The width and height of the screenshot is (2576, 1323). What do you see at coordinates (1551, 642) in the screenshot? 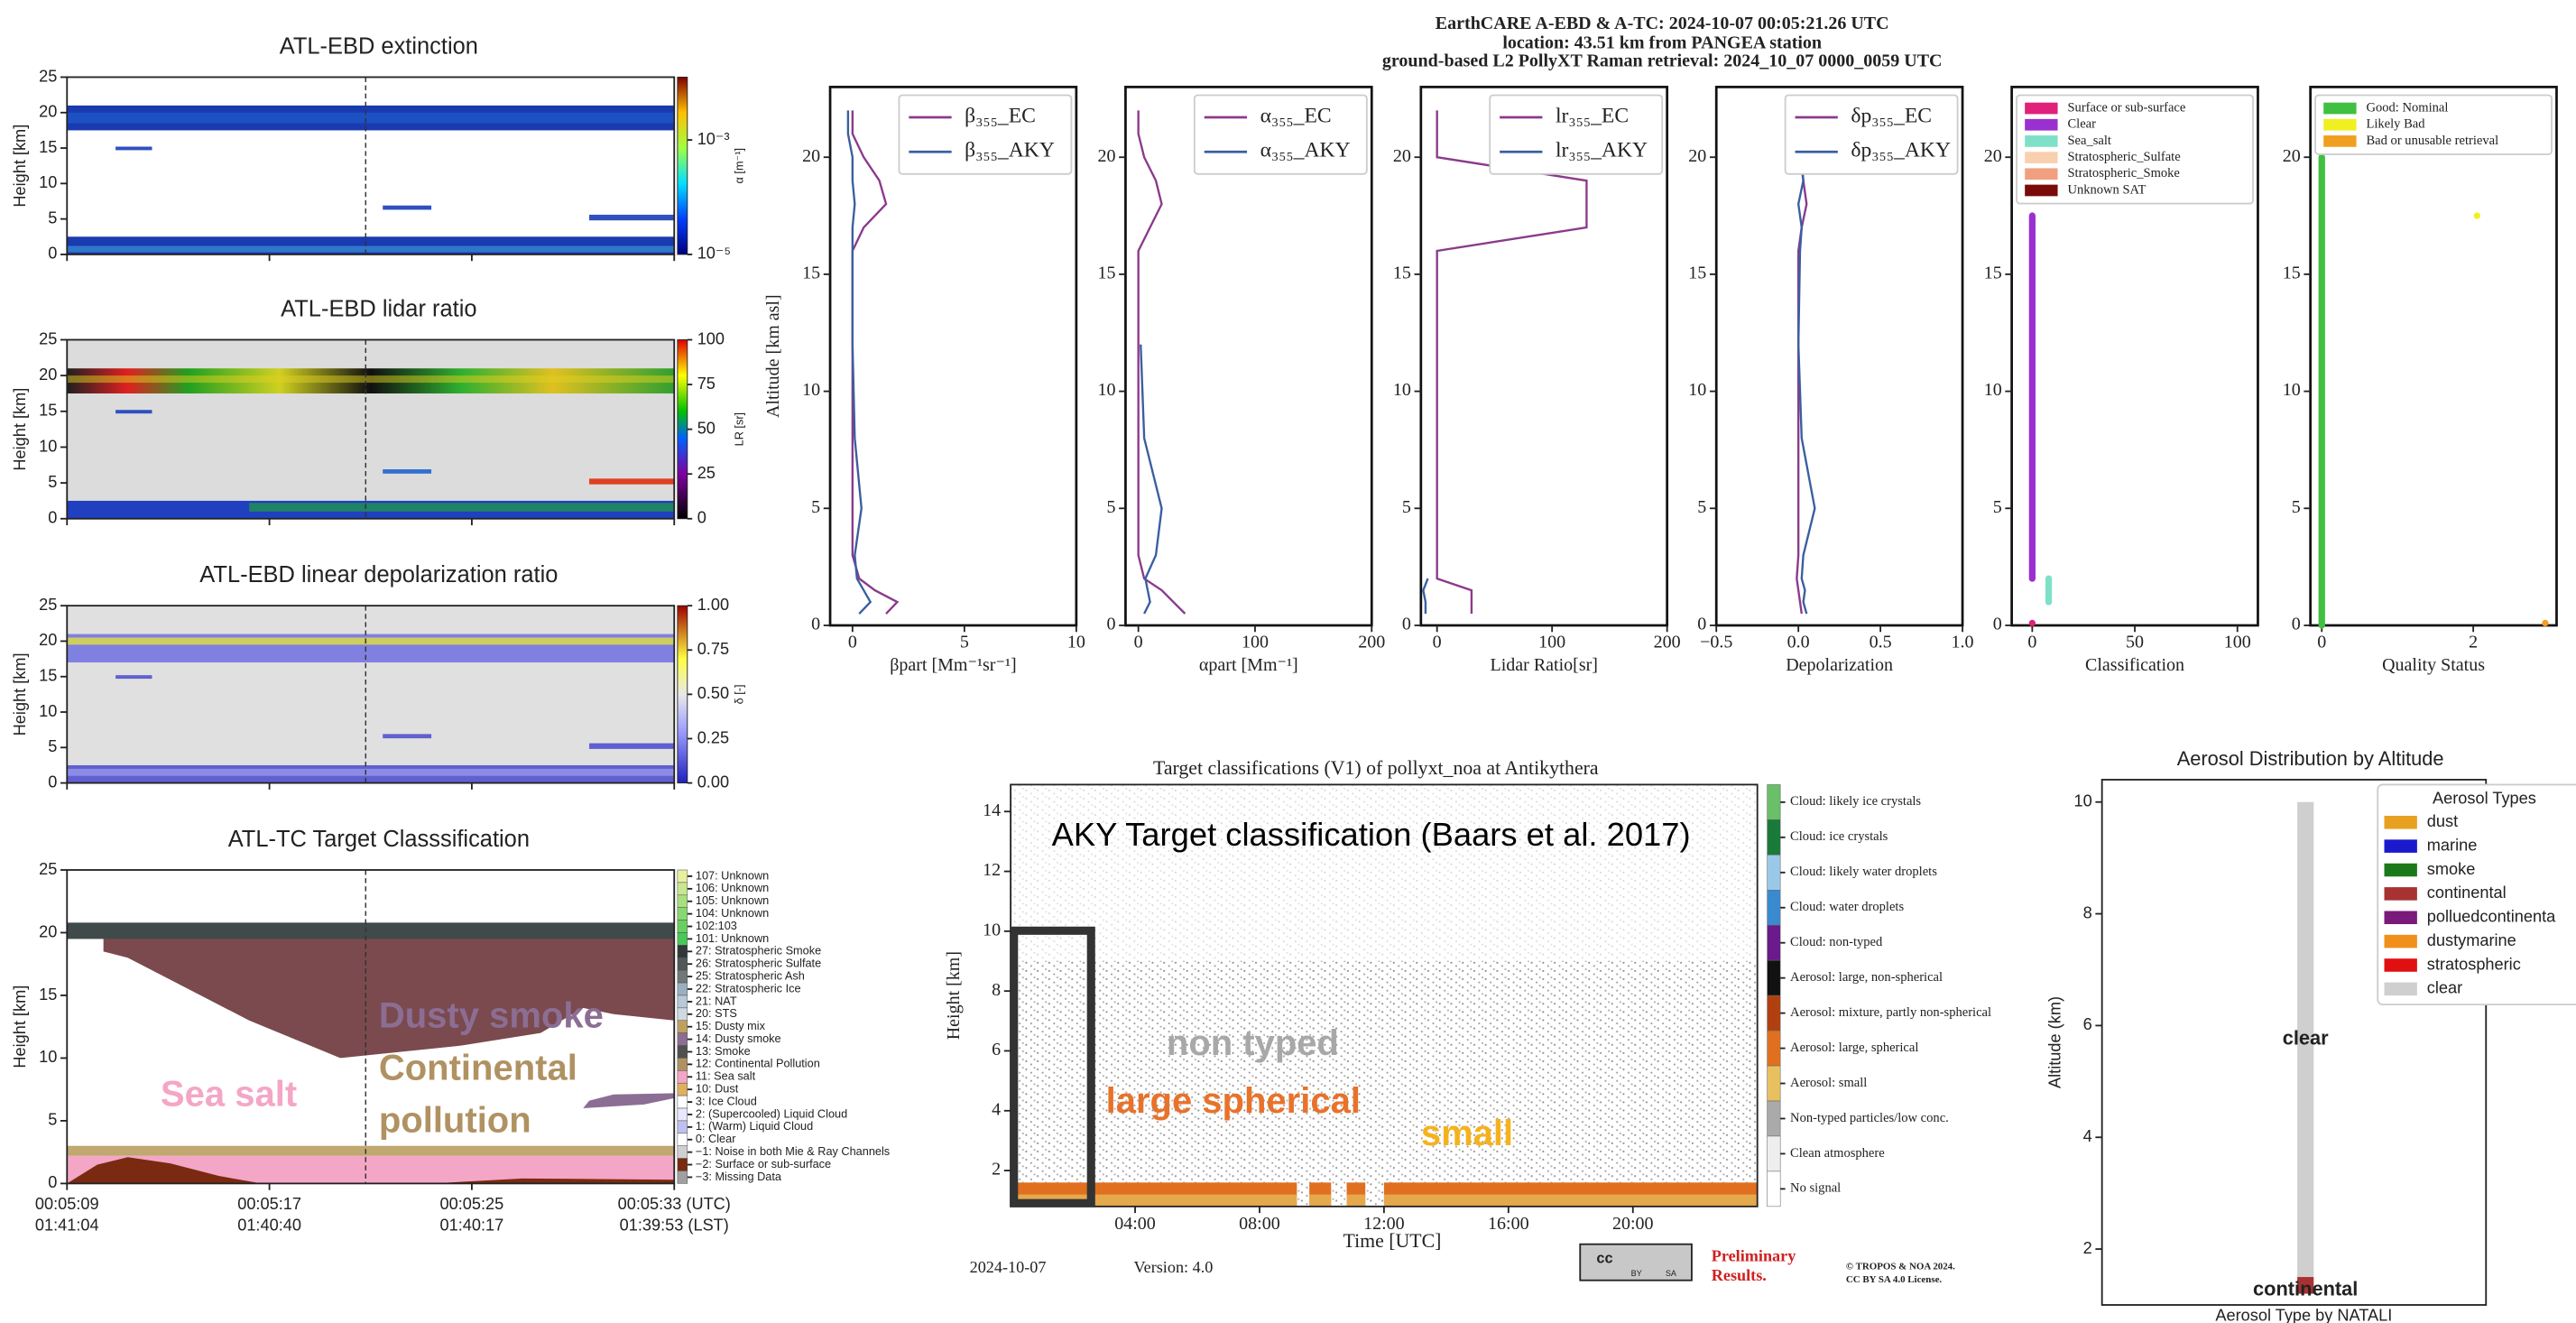
I see `x-tick-label: 100` at bounding box center [1551, 642].